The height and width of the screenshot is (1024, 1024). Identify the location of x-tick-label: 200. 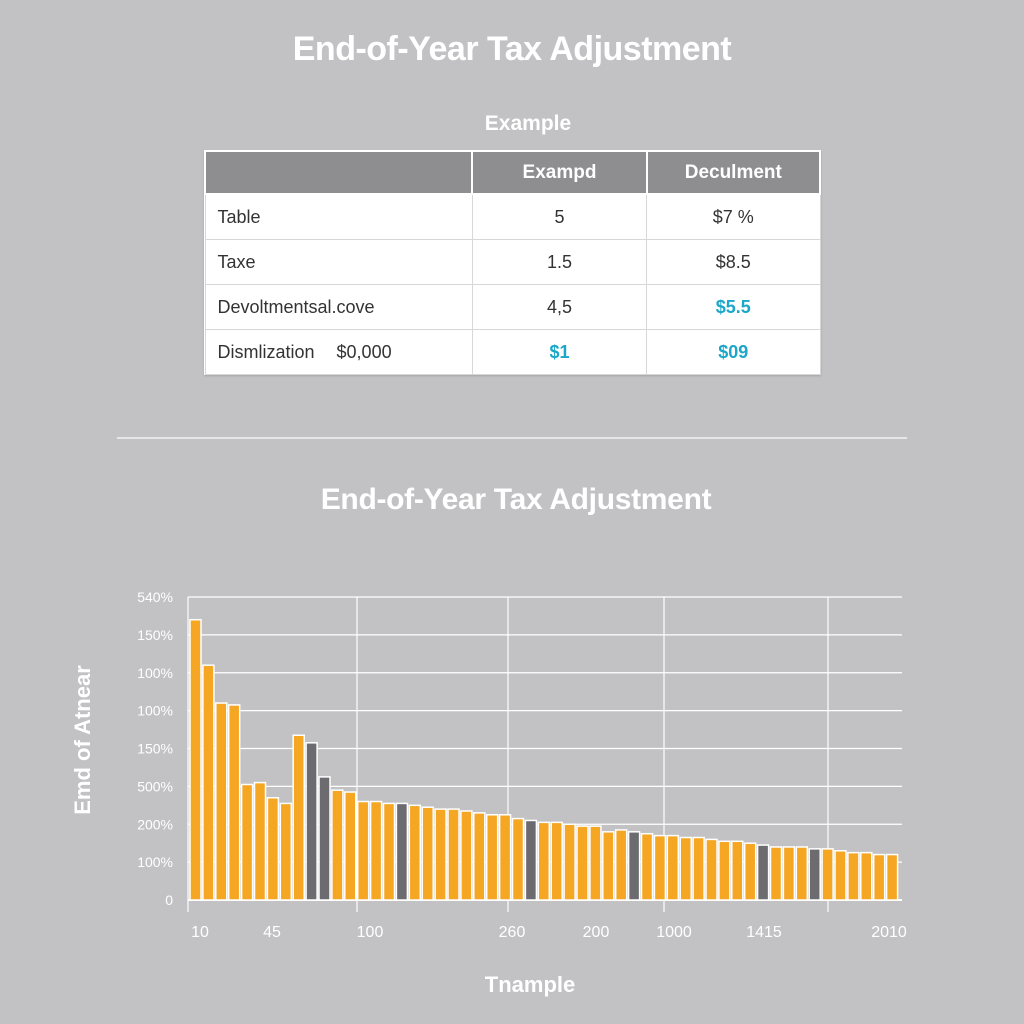
(596, 932).